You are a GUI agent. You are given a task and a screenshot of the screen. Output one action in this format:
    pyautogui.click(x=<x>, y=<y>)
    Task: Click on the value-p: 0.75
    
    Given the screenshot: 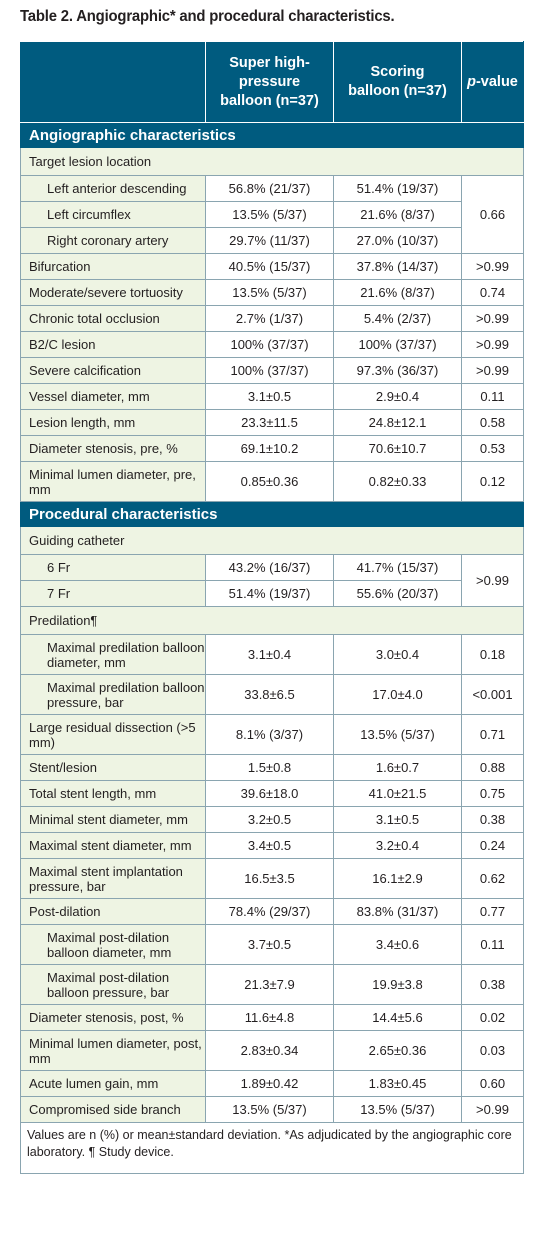 What is the action you would take?
    pyautogui.click(x=492, y=793)
    